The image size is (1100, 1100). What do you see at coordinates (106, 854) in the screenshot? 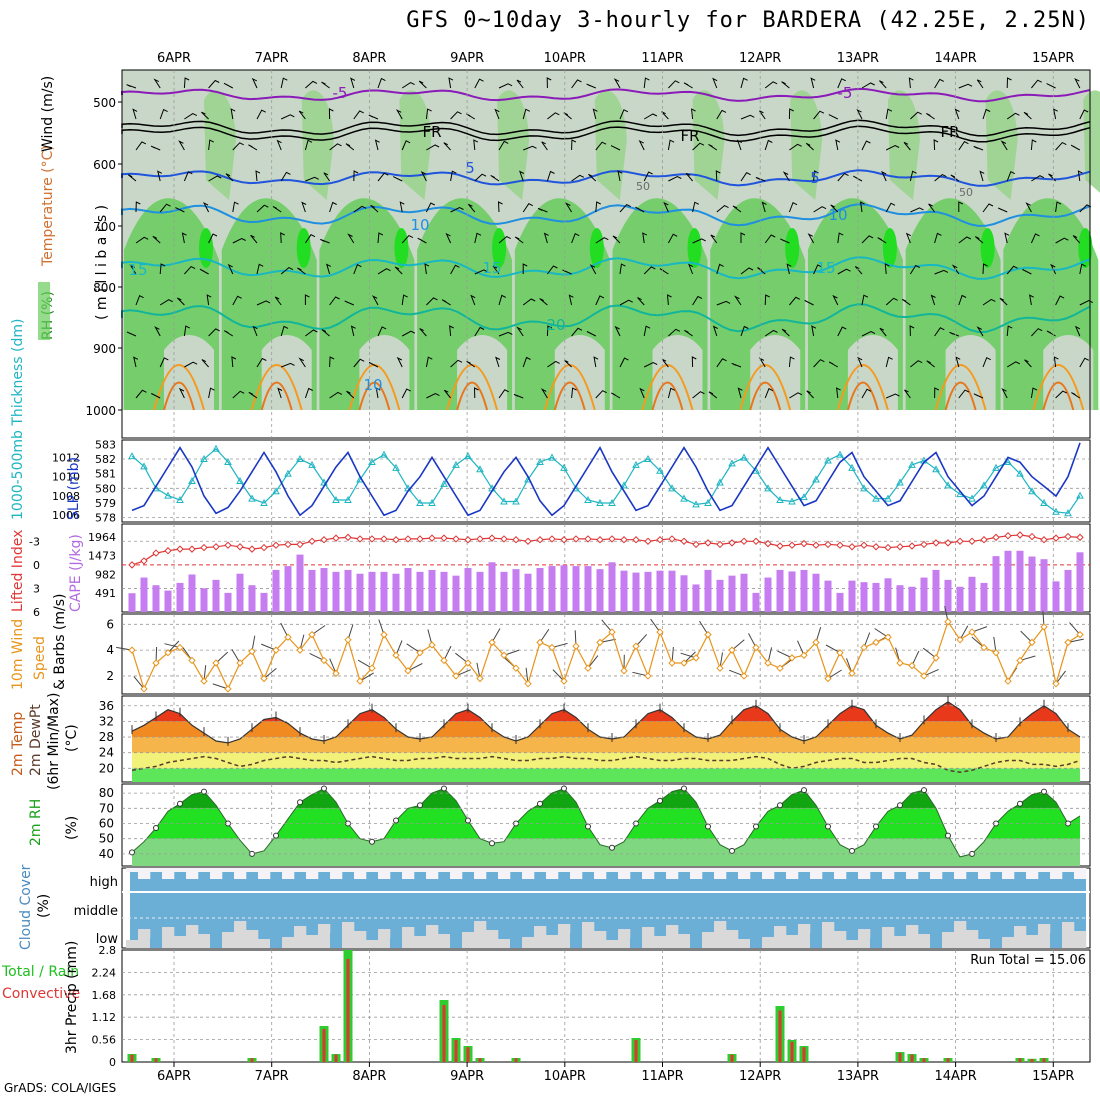
I see `rh2m-tick-label: 40` at bounding box center [106, 854].